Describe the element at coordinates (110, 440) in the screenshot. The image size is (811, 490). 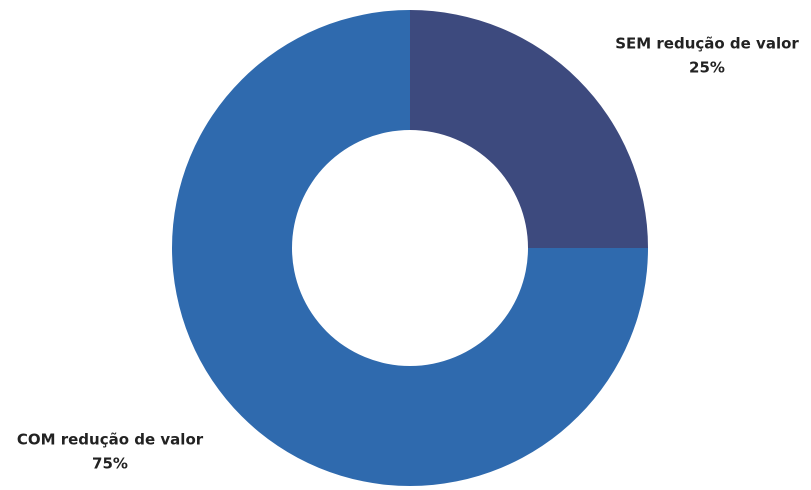
I see `segment-label: COM redução de valor` at that location.